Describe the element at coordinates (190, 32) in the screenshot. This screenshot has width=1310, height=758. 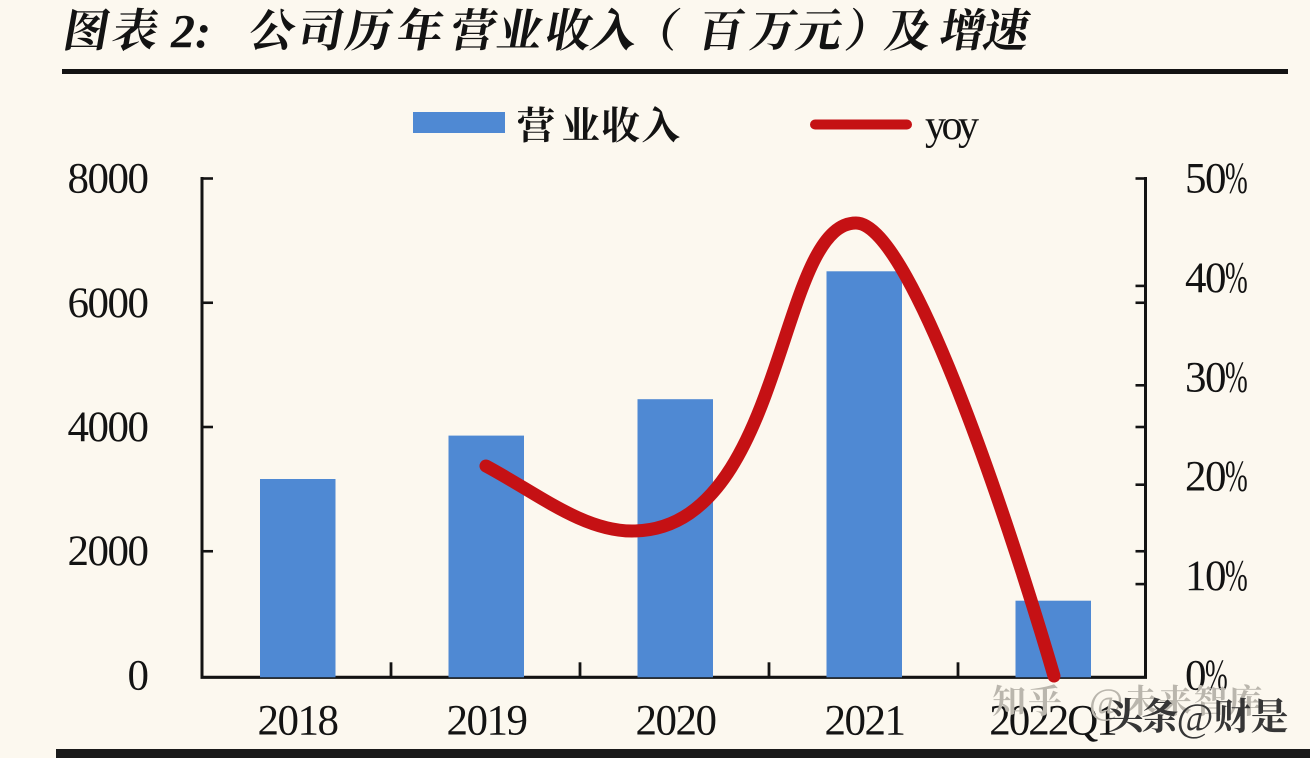
I see `svg-text: 2:` at that location.